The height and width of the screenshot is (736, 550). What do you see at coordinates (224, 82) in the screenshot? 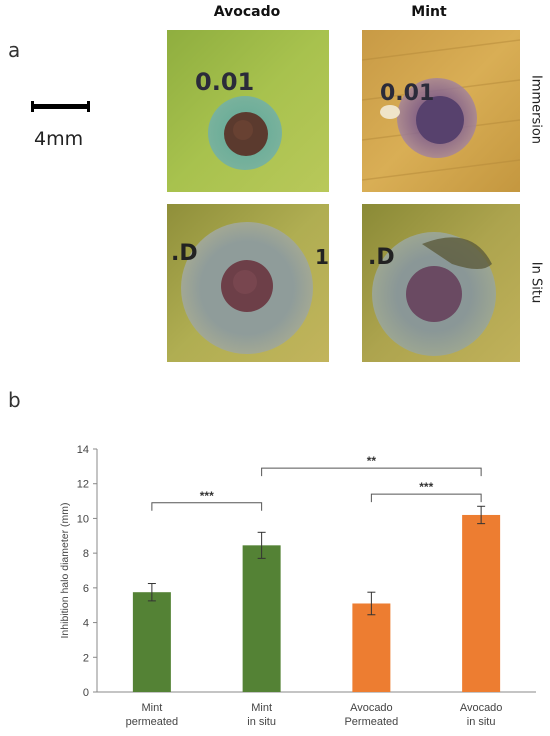
I see `handwriting-avocado-immersion: 0.01` at bounding box center [224, 82].